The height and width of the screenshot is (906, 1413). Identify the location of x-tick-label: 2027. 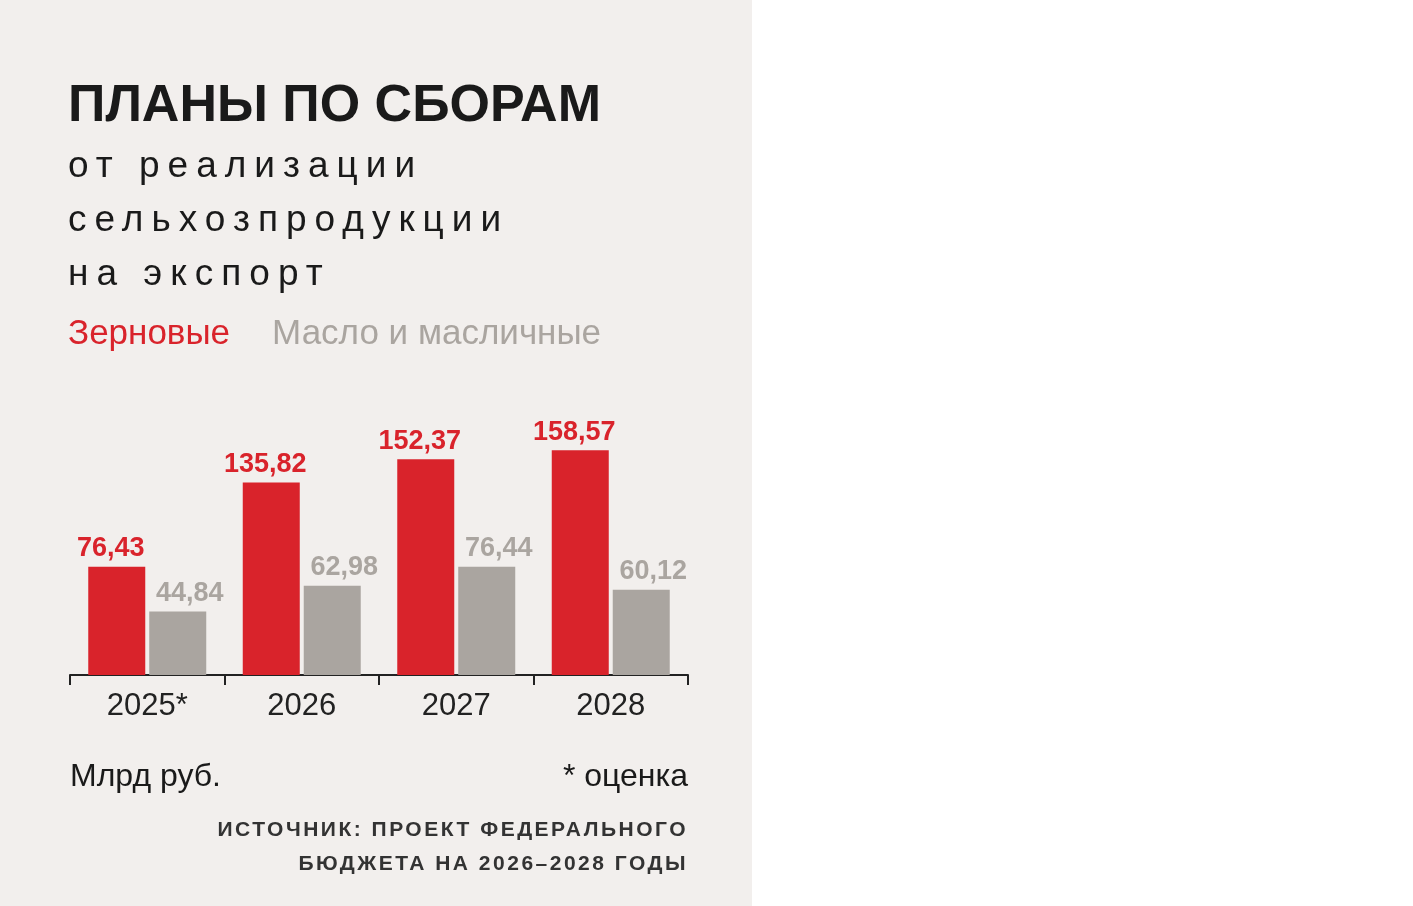
(456, 704).